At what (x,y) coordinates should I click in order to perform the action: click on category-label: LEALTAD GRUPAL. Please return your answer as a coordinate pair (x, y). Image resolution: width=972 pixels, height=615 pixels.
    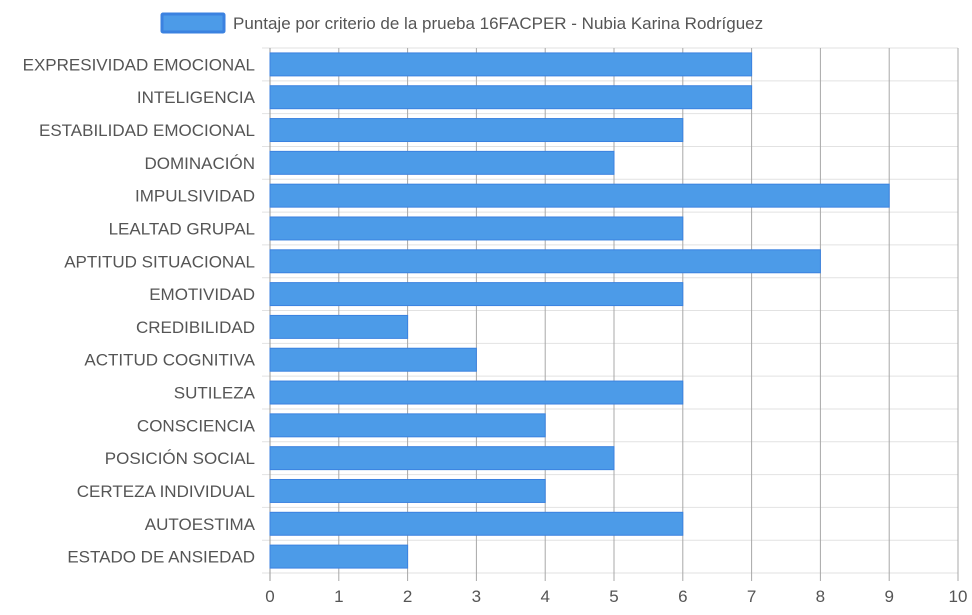
    Looking at the image, I should click on (182, 228).